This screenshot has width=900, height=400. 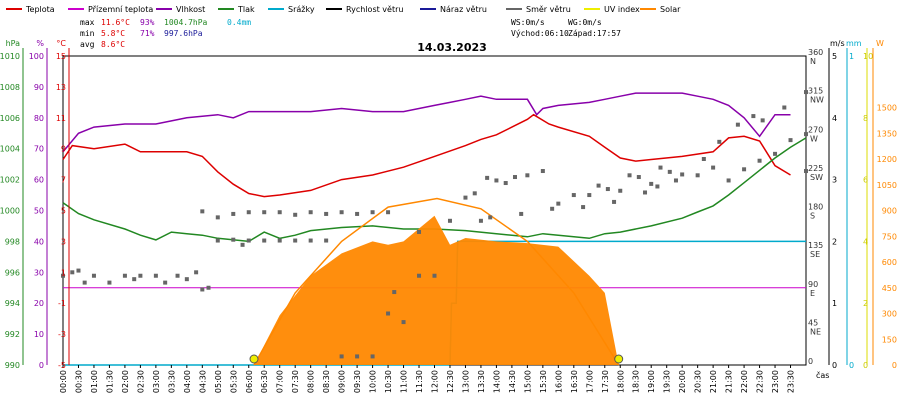 I want to click on x-tick-label: 11:30, so click(x=419, y=381).